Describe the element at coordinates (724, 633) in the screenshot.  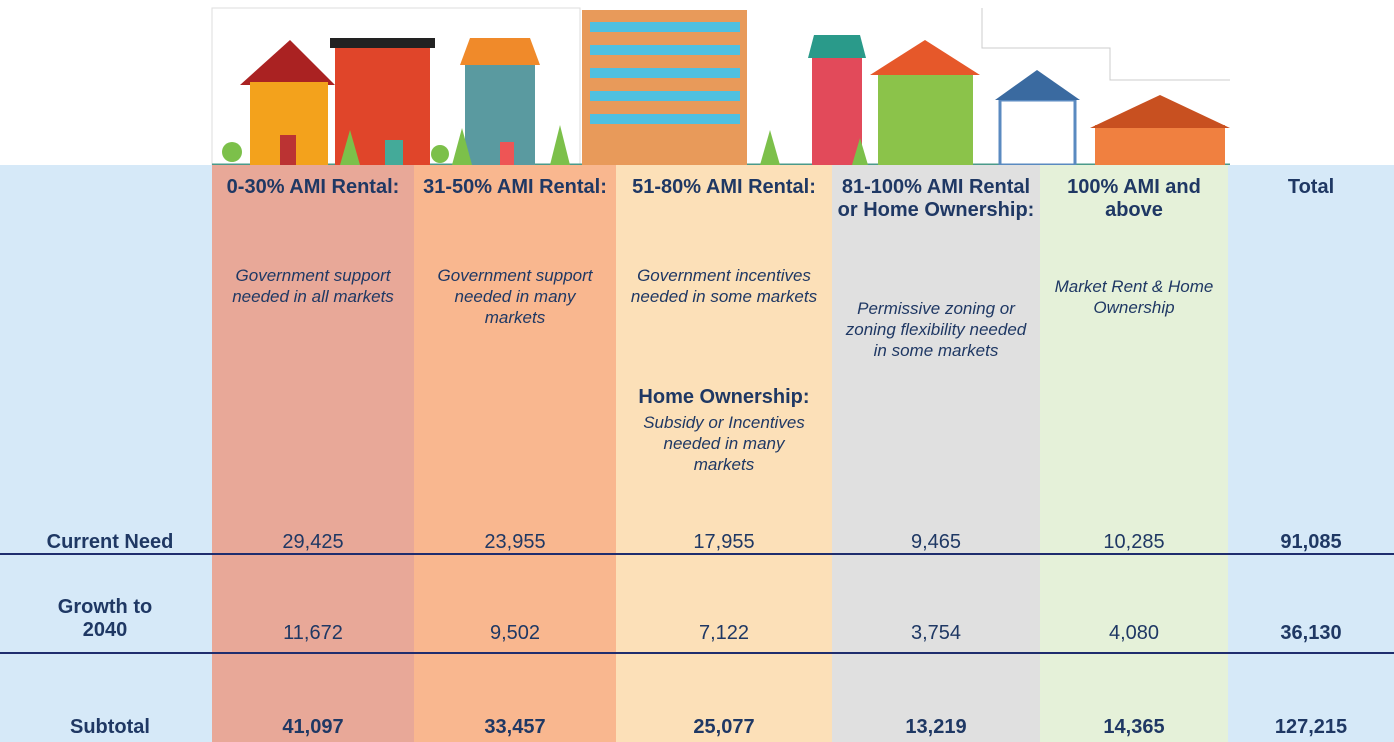
I see `cell-value: 7,122` at that location.